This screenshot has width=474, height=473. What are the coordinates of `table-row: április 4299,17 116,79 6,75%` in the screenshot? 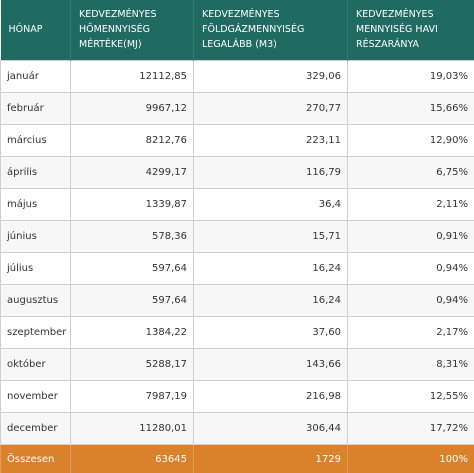 It's located at (237, 172).